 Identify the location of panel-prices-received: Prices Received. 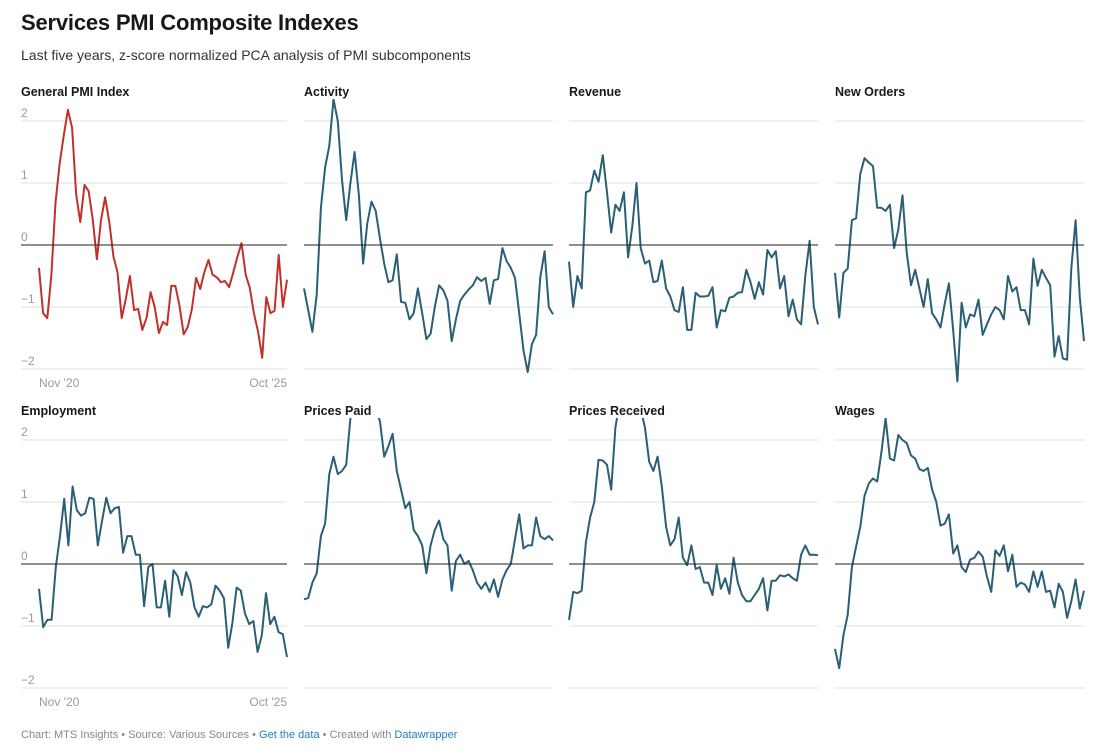
(699, 554).